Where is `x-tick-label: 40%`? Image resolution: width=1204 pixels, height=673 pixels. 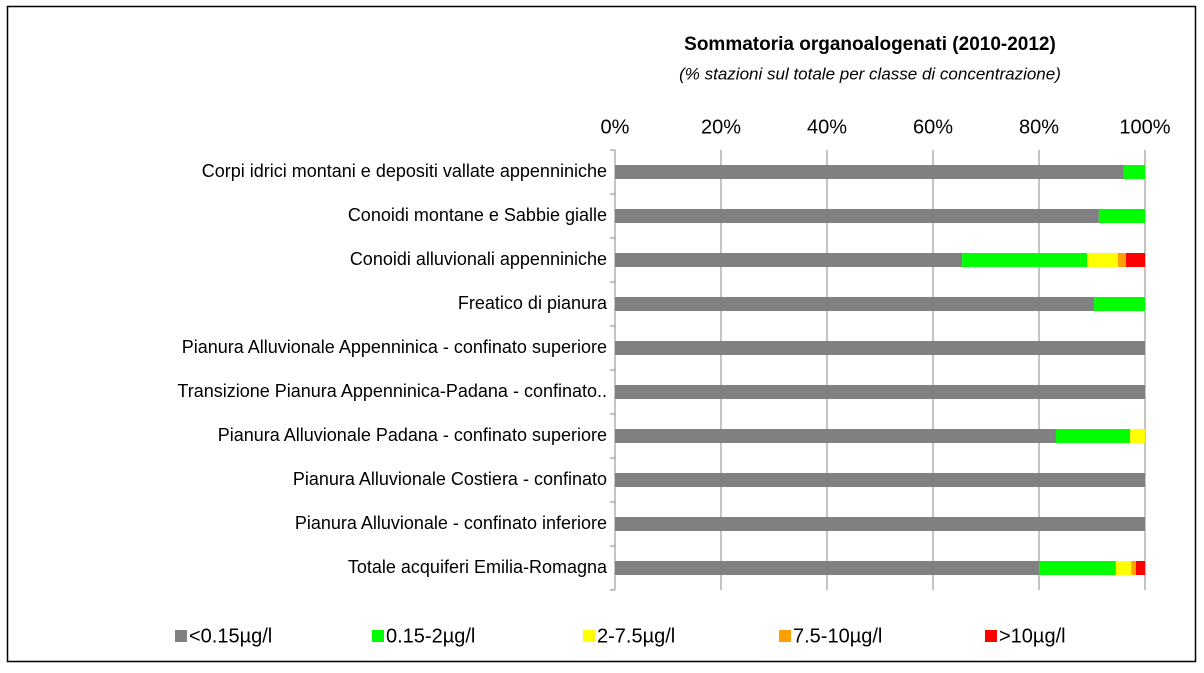
x-tick-label: 40% is located at coordinates (827, 127).